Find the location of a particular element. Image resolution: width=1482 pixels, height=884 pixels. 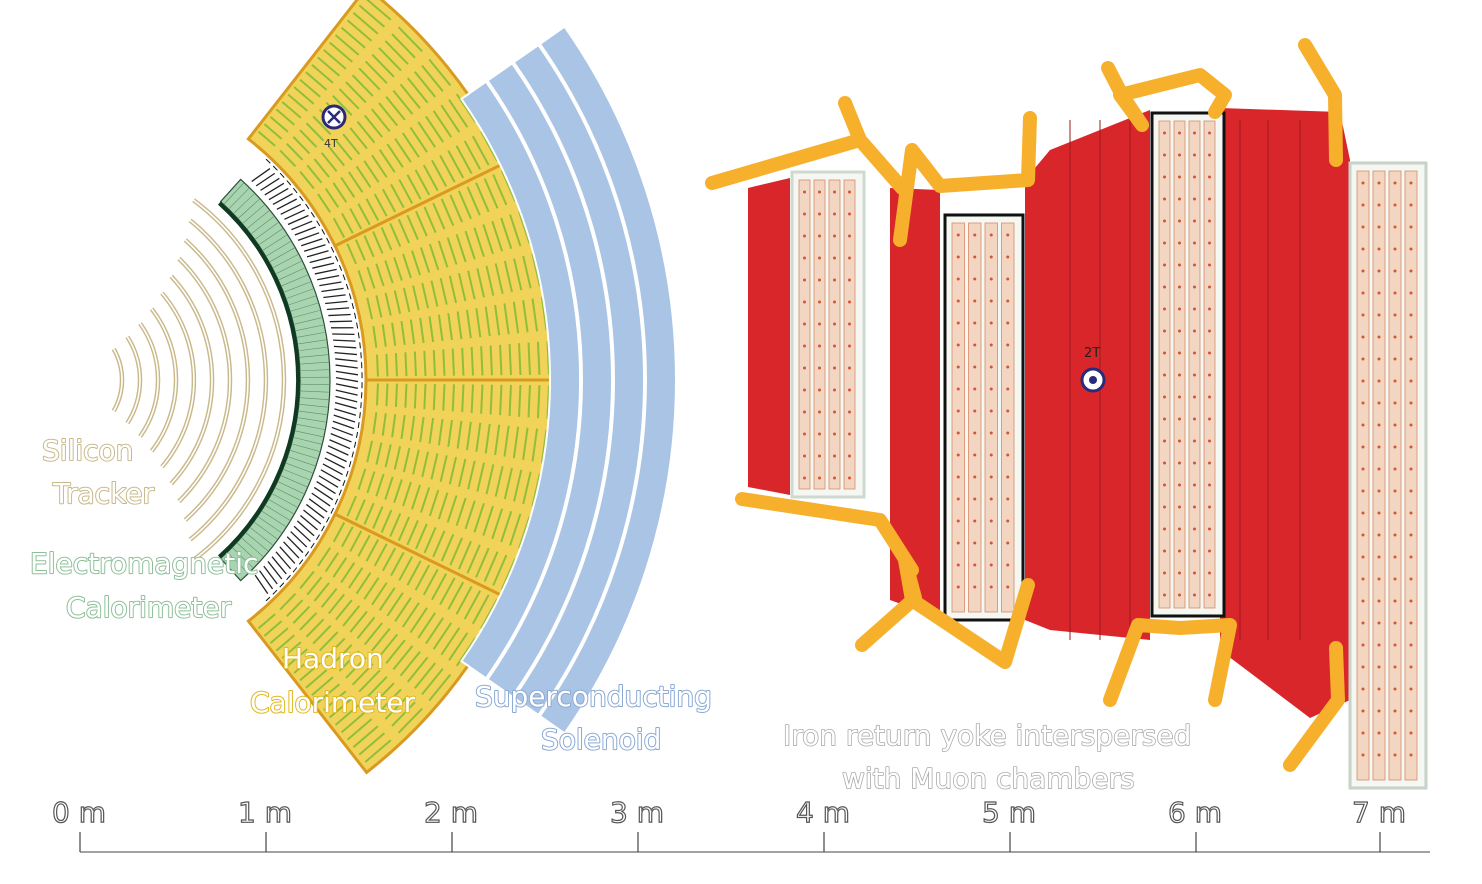

scale-tick-label: 7 m is located at coordinates (1379, 812).